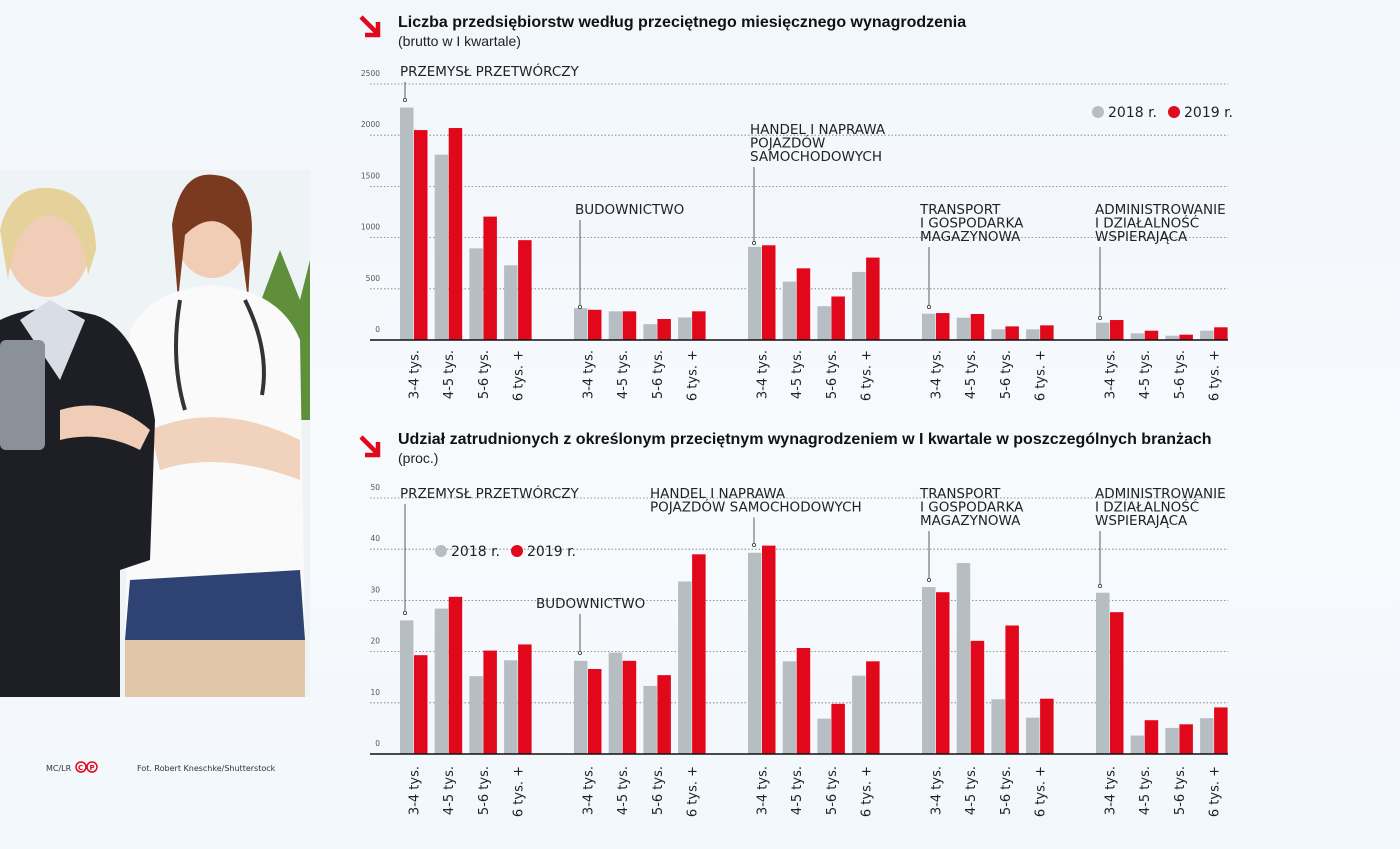  I want to click on chart-2-subtitle: (proc.), so click(418, 458).